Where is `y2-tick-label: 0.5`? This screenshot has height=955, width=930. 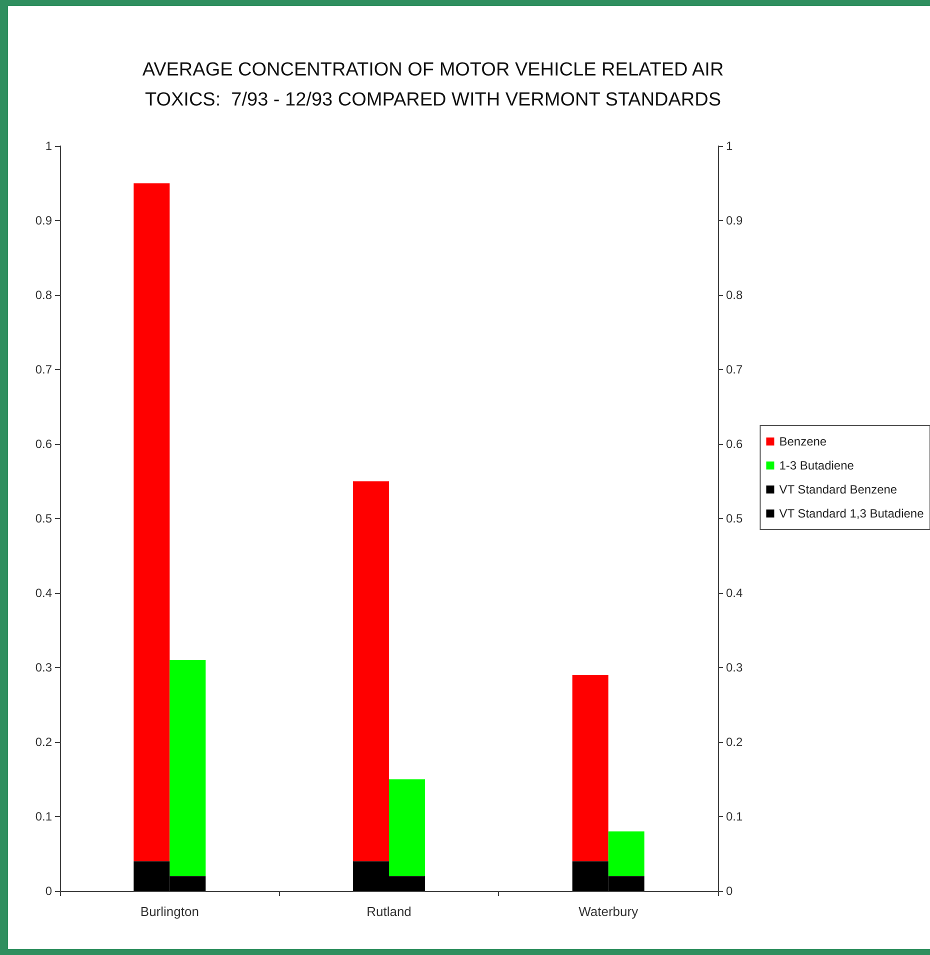
y2-tick-label: 0.5 is located at coordinates (735, 519).